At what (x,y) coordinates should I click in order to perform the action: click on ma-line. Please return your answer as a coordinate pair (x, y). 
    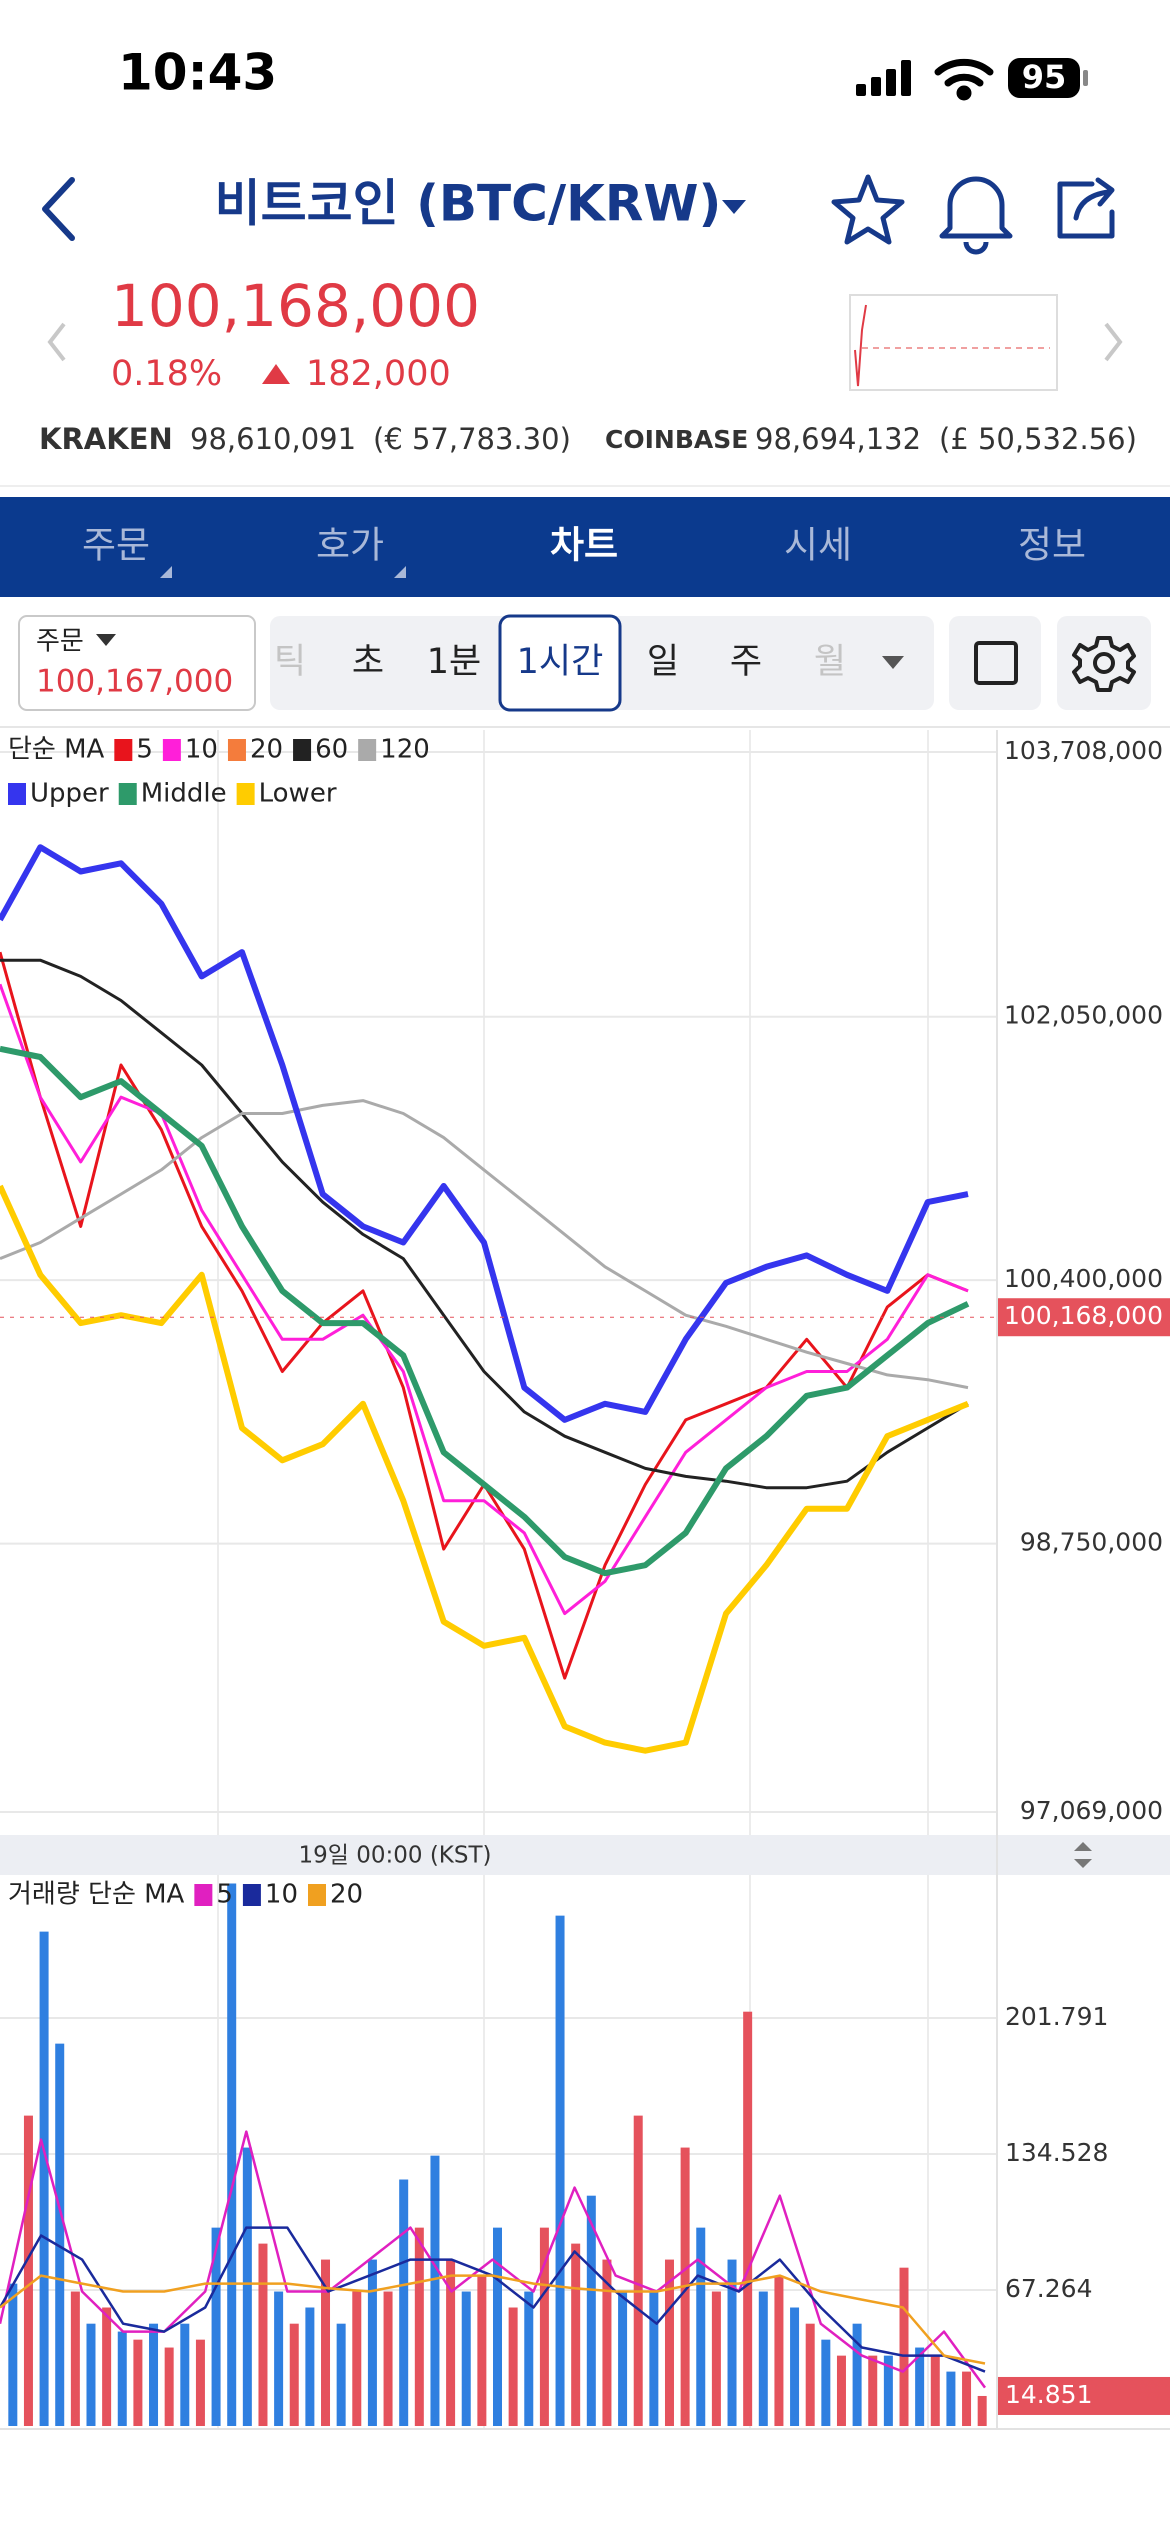
    Looking at the image, I should click on (484, 1244).